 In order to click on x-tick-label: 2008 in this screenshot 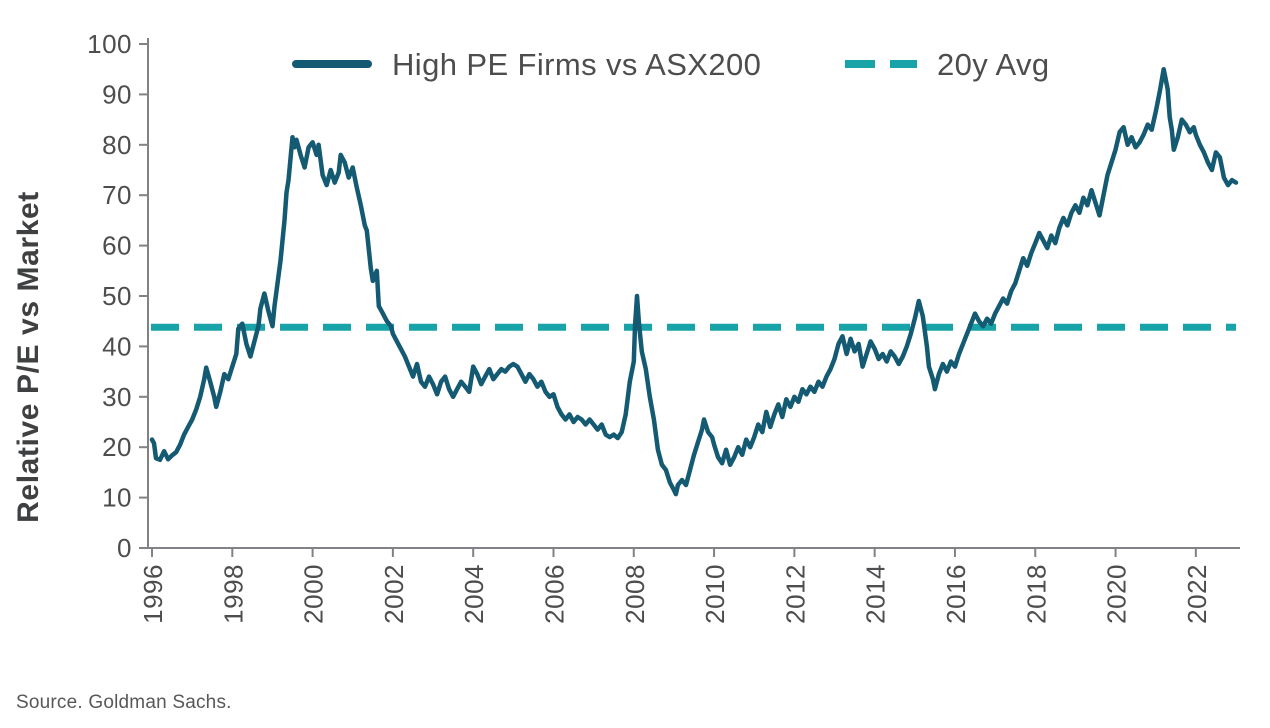, I will do `click(635, 594)`.